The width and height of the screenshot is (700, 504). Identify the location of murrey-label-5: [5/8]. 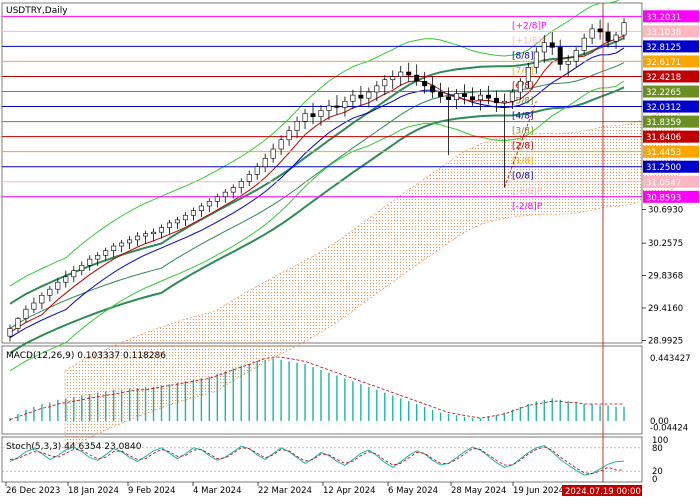
(523, 102).